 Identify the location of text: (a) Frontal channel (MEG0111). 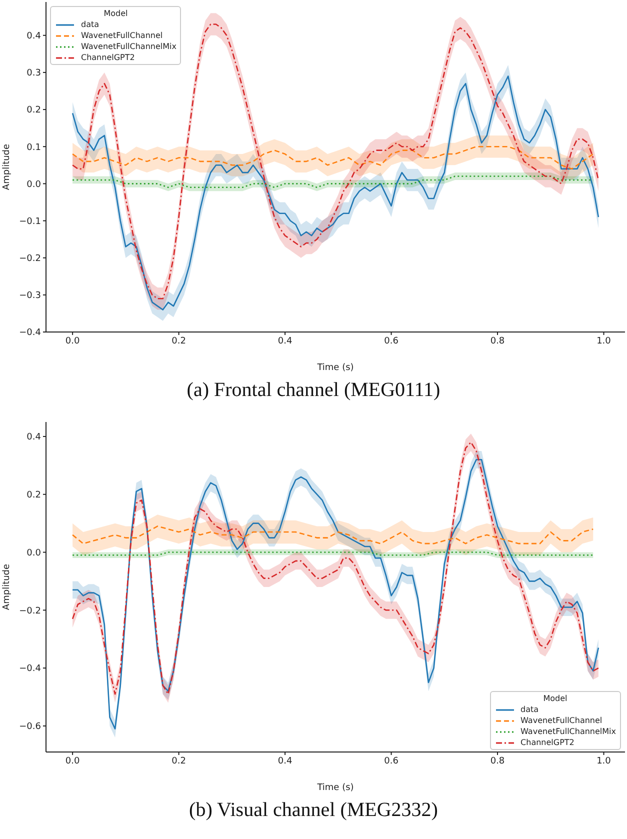
(314, 390).